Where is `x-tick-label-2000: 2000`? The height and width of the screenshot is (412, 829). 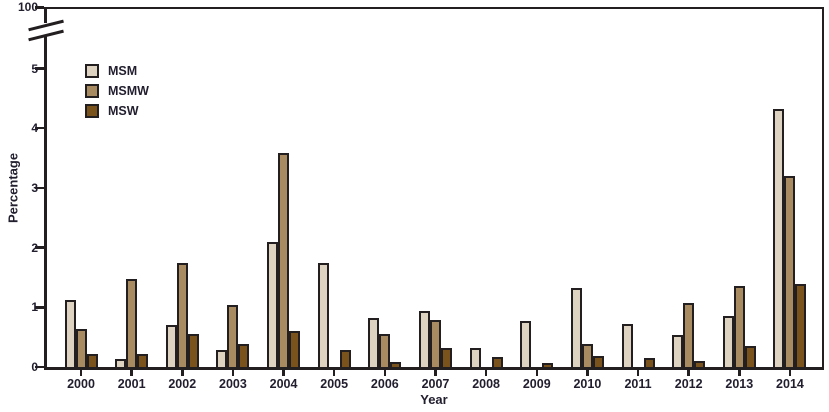
x-tick-label-2000: 2000 is located at coordinates (81, 384).